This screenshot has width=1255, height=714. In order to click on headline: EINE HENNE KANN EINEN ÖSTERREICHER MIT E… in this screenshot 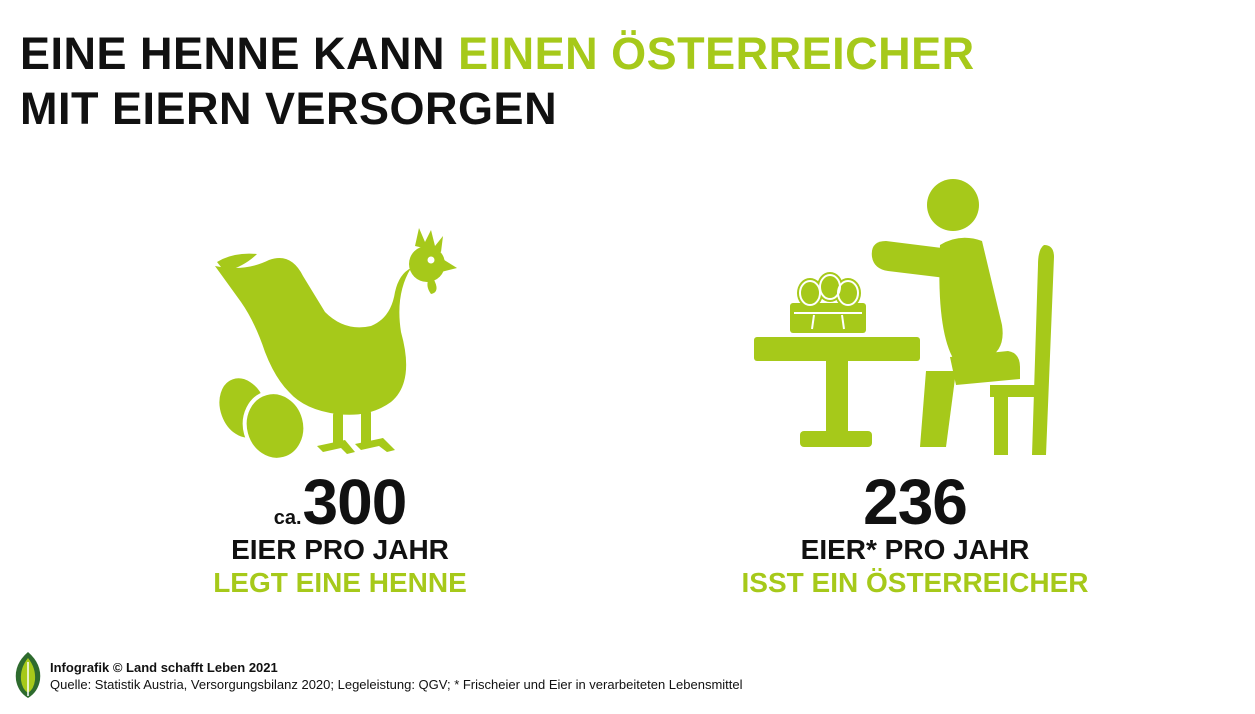, I will do `click(497, 81)`.